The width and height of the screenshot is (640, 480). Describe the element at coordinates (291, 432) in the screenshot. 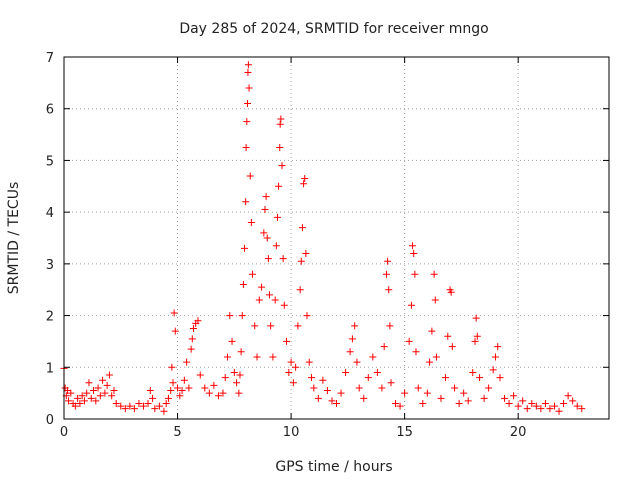

I see `x-tick-label: 10` at that location.